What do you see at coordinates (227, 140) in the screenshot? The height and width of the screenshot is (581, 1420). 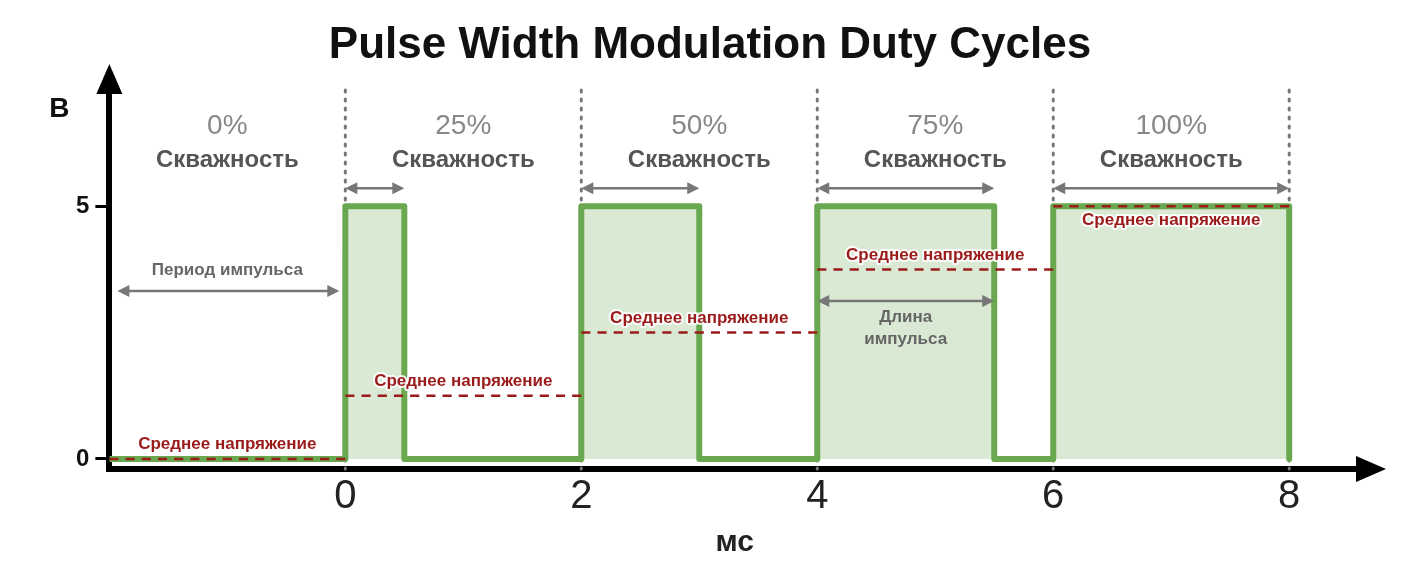 I see `annotation: 0% Скважность` at bounding box center [227, 140].